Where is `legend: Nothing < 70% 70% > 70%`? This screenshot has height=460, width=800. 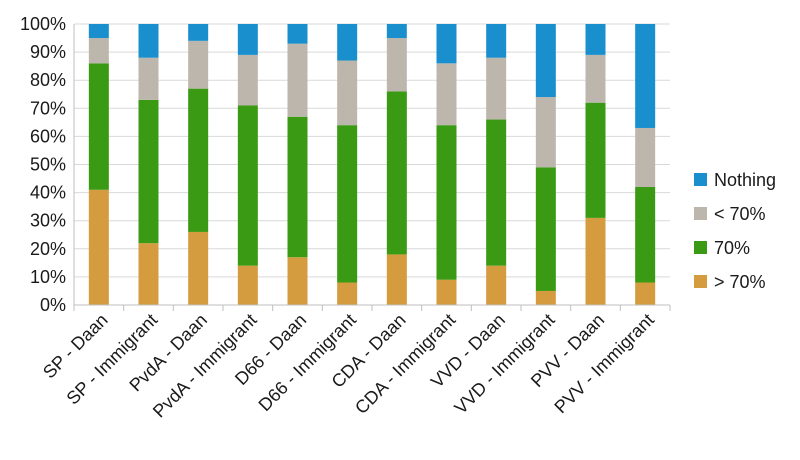 legend: Nothing < 70% 70% > 70% is located at coordinates (735, 231).